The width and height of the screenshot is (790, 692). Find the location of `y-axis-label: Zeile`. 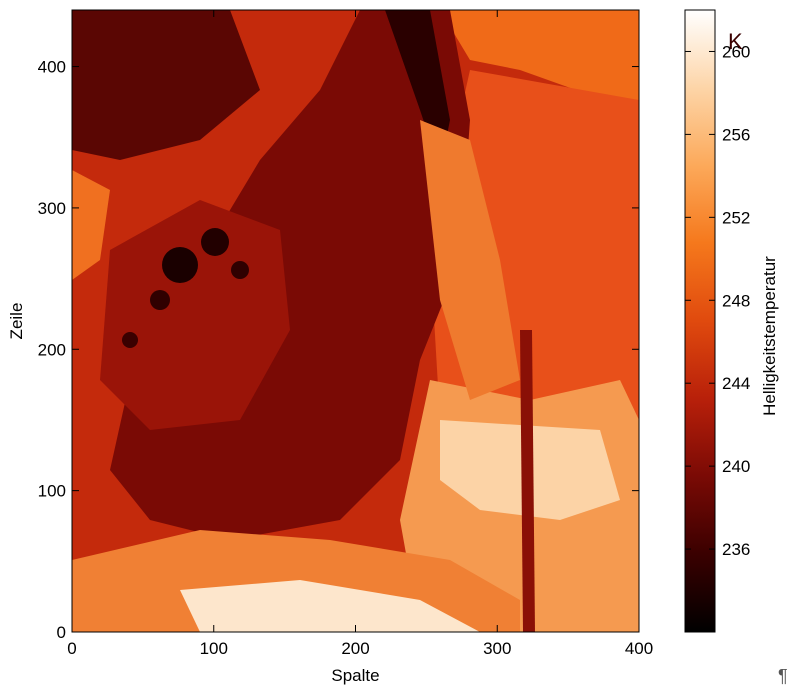

y-axis-label: Zeile is located at coordinates (16, 321).